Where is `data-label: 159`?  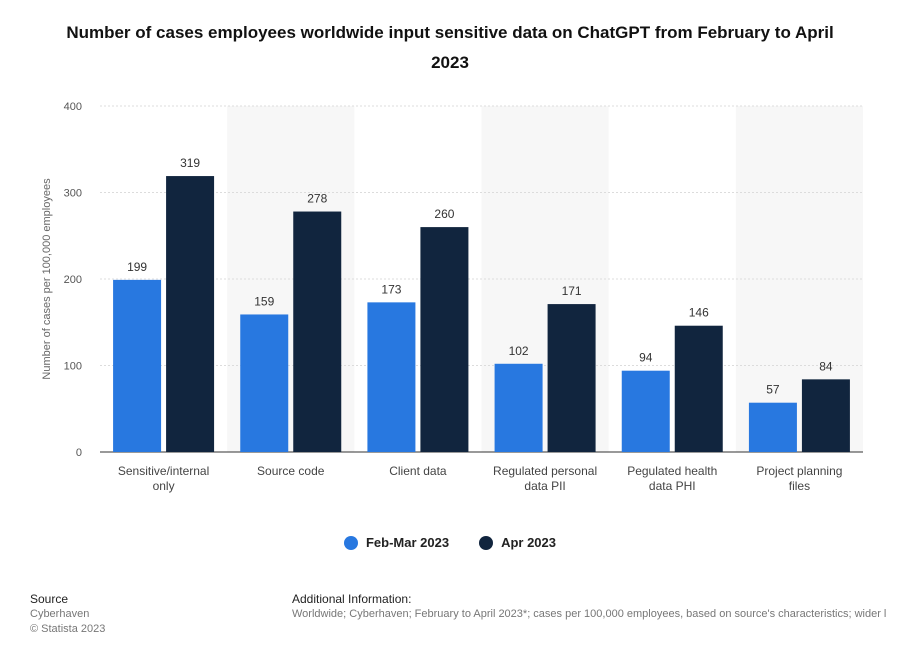
data-label: 159 is located at coordinates (264, 301).